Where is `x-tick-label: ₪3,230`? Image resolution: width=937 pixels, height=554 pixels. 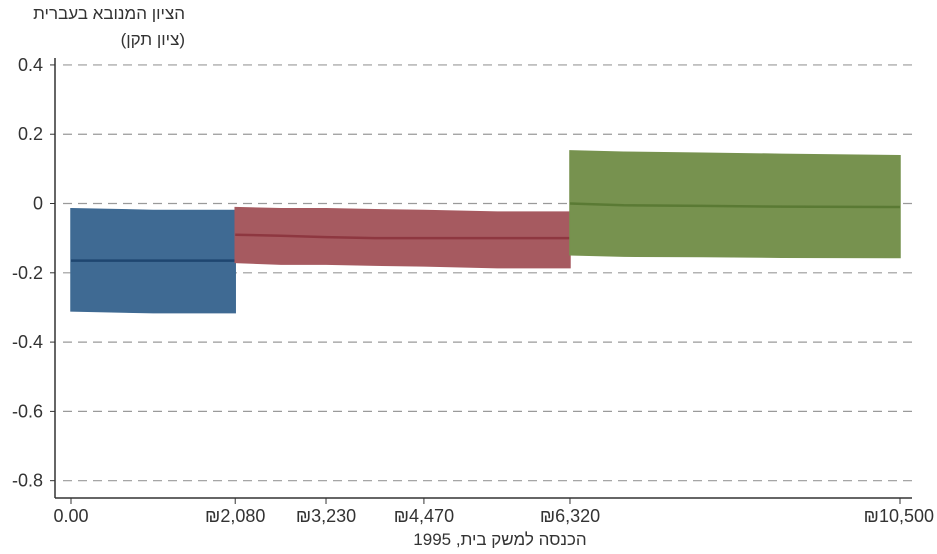 x-tick-label: ₪3,230 is located at coordinates (326, 516).